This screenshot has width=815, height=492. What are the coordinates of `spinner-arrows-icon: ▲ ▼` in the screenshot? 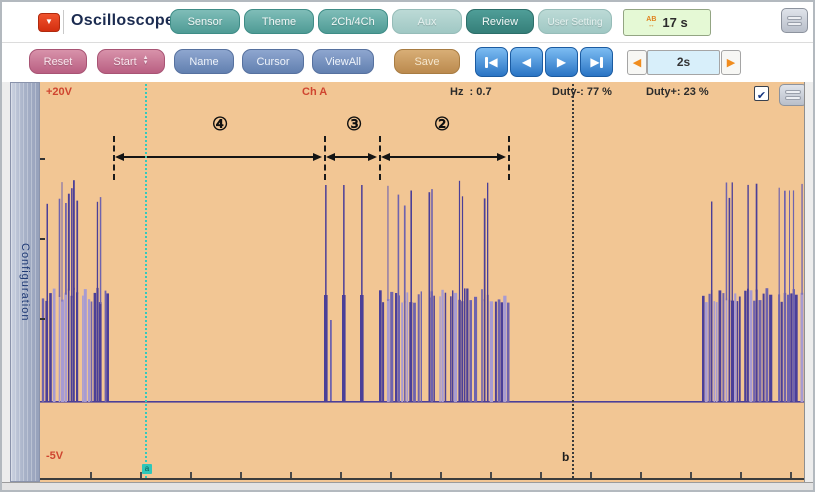 It's located at (145, 61).